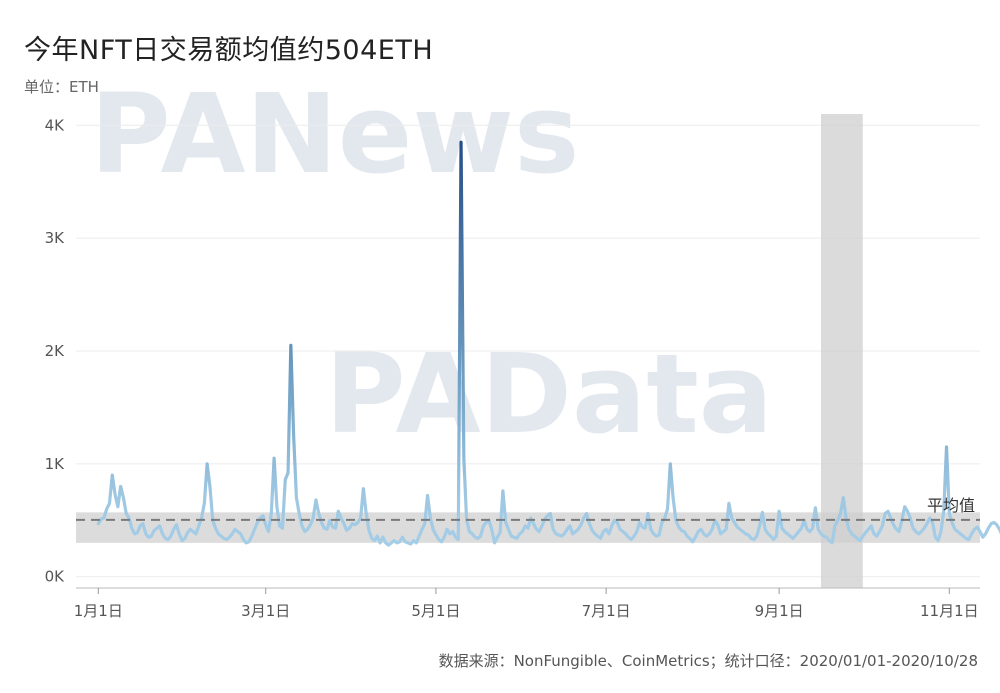  I want to click on y-tick-label: 2K, so click(55, 351).